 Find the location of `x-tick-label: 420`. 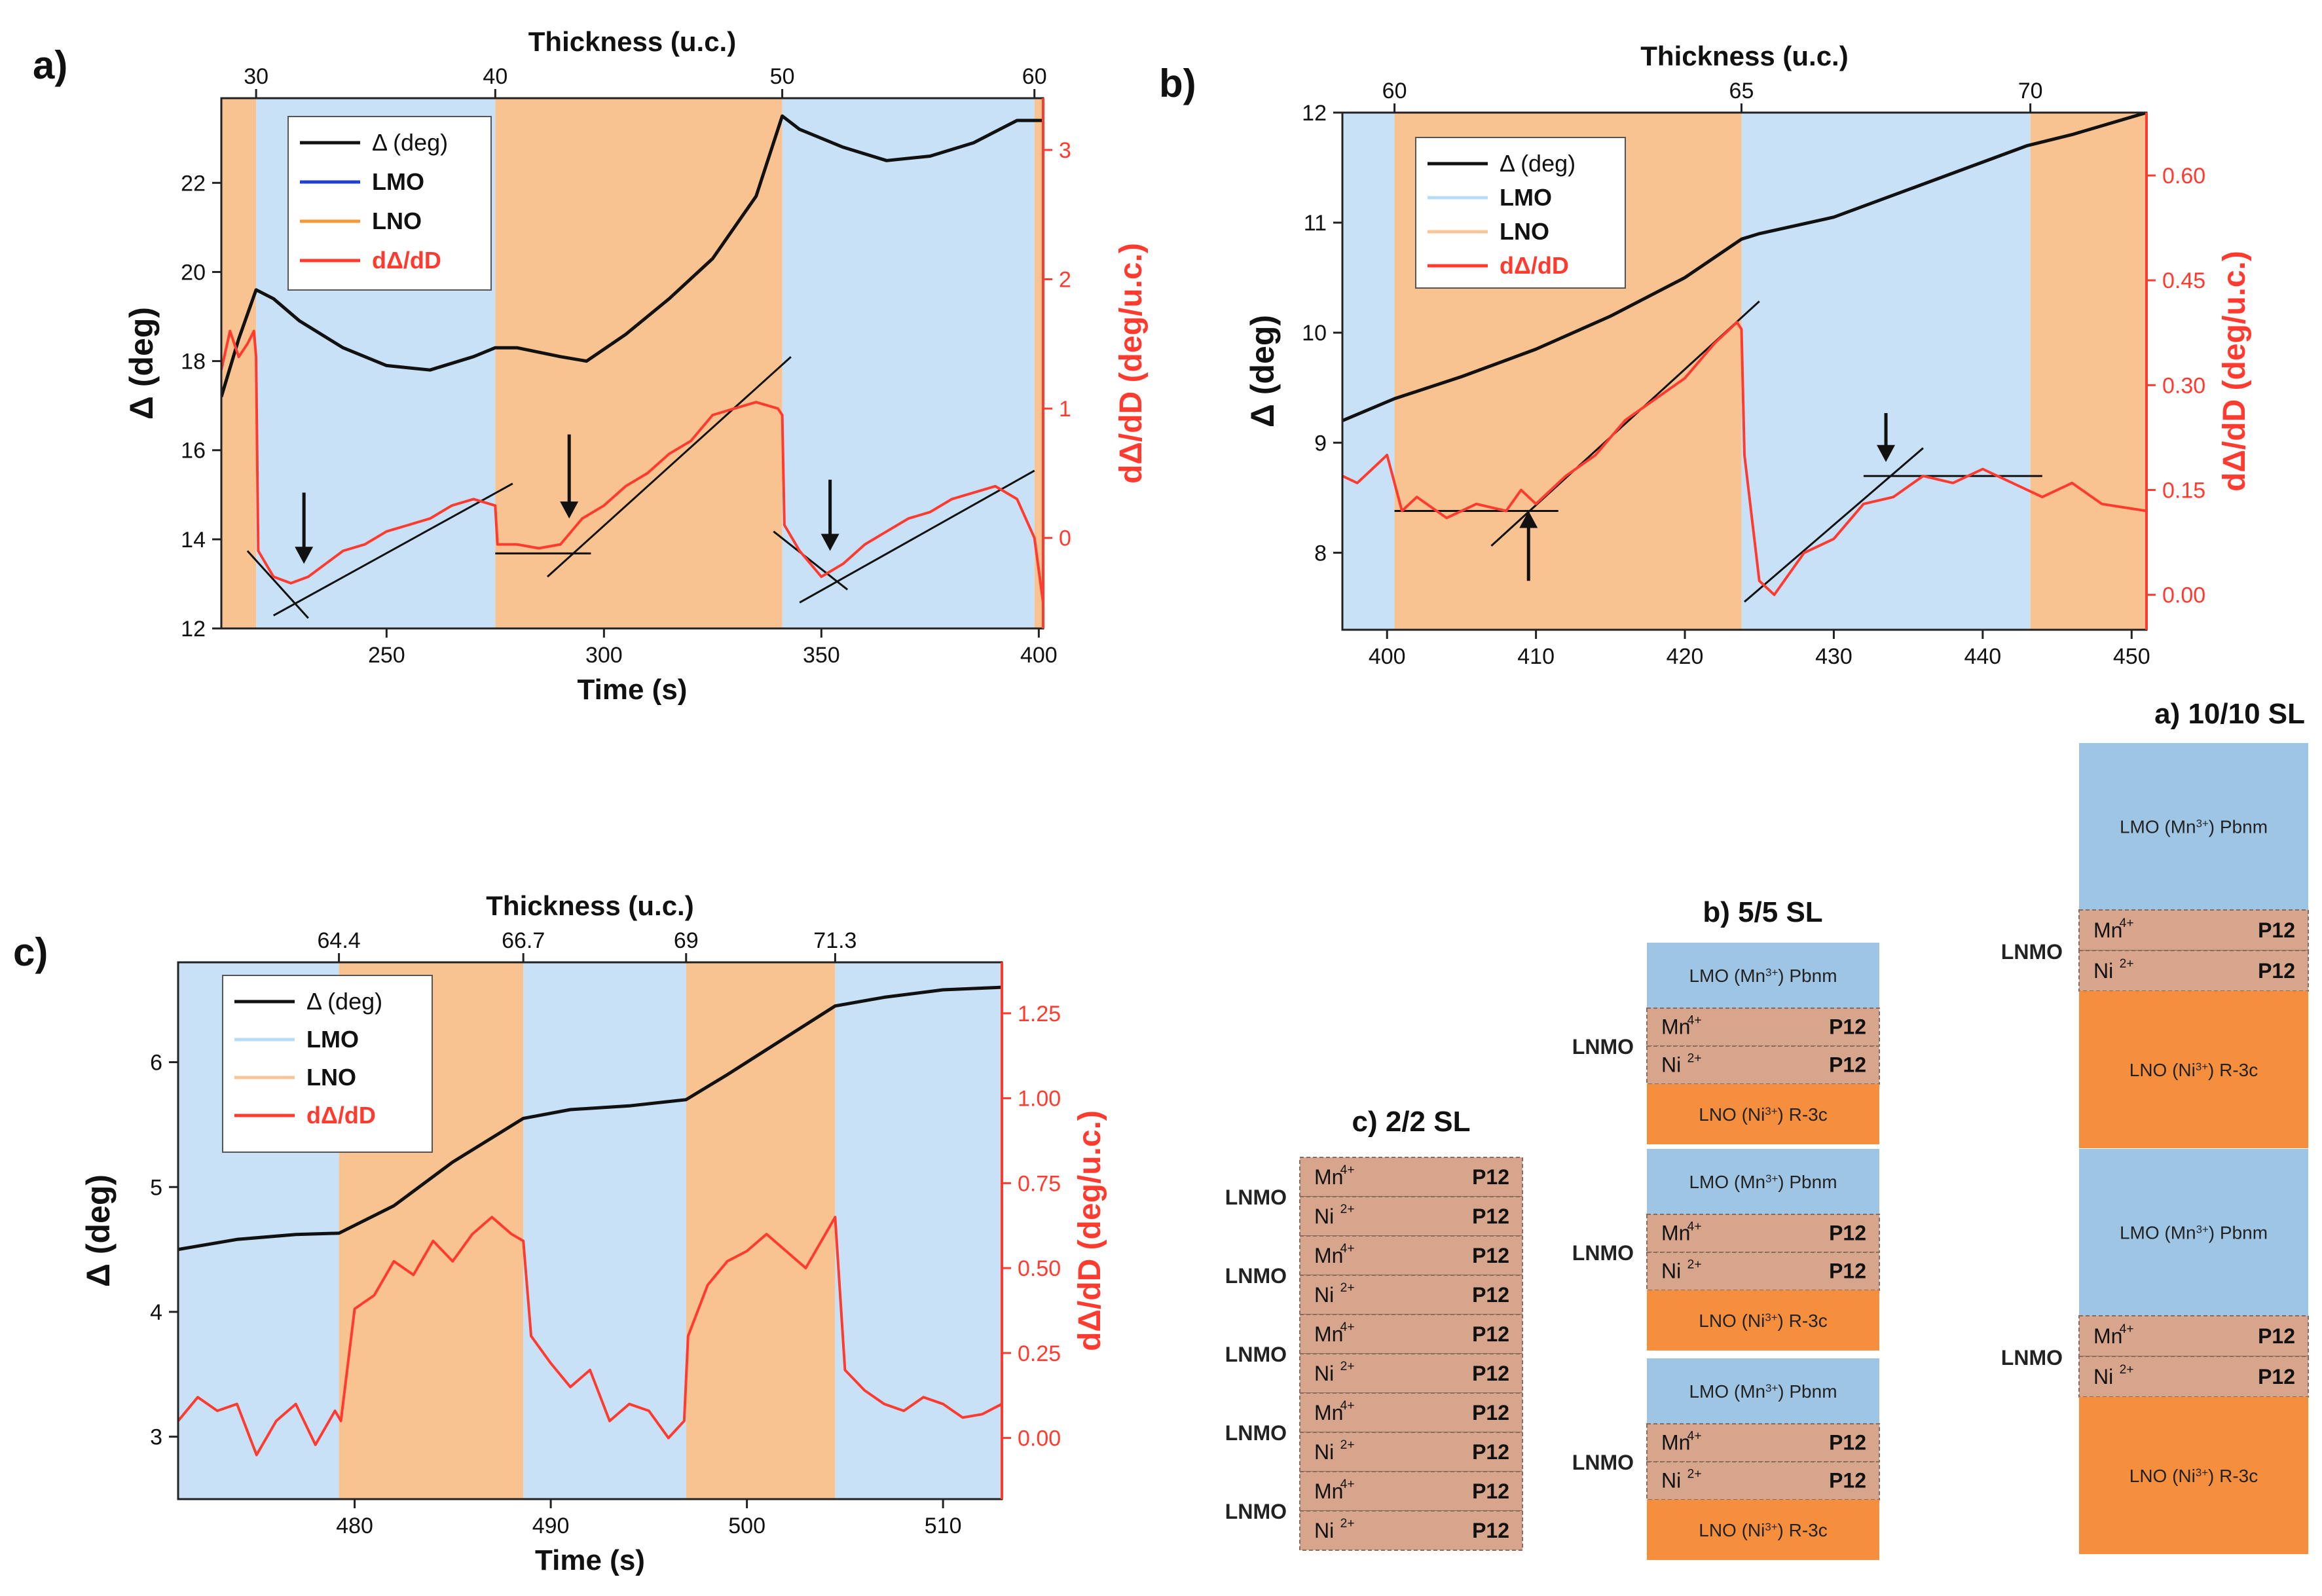

x-tick-label: 420 is located at coordinates (1685, 656).